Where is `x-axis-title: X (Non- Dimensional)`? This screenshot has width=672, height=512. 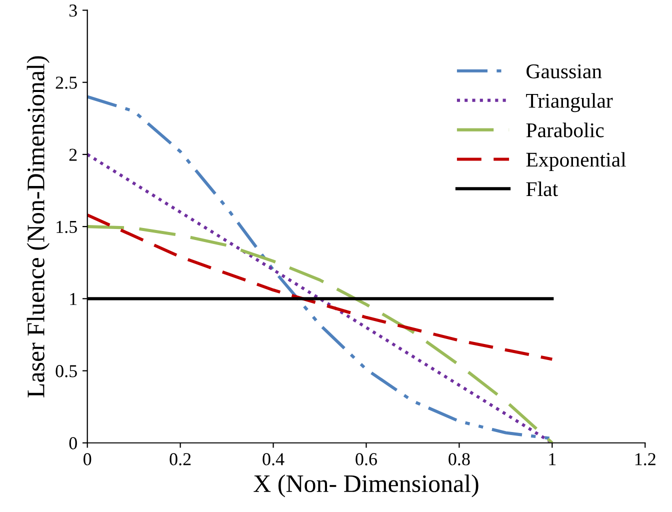
x-axis-title: X (Non- Dimensional) is located at coordinates (366, 486).